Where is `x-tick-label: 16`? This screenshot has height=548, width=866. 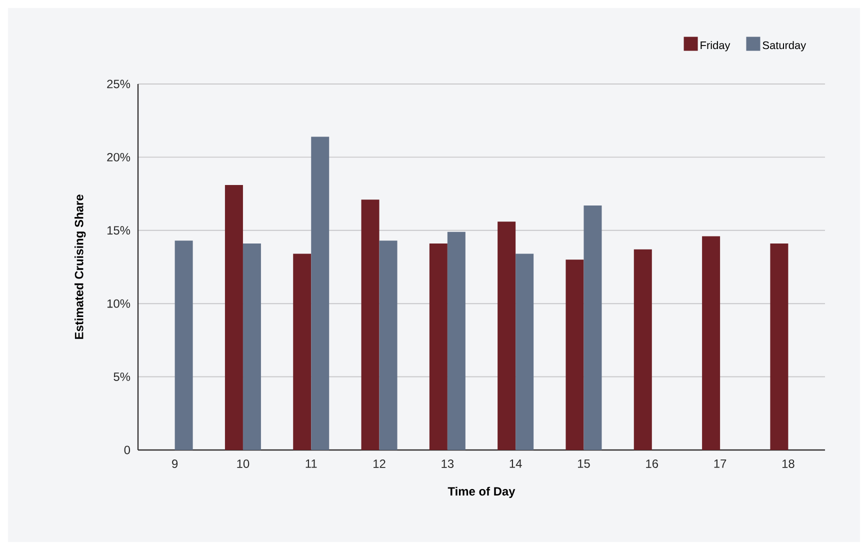
x-tick-label: 16 is located at coordinates (652, 464).